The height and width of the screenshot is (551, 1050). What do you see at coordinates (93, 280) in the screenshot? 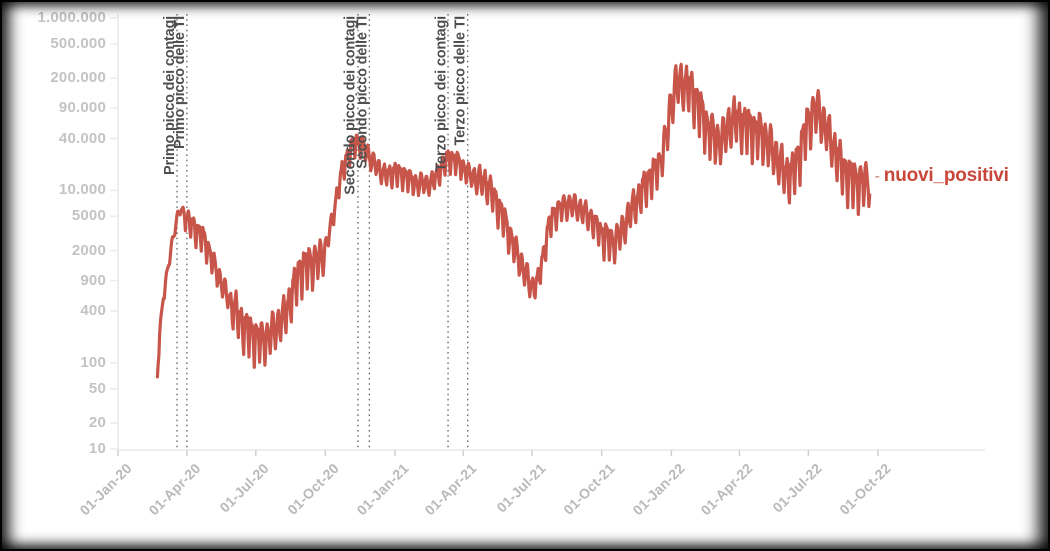
I see `y-axis-label: 900` at bounding box center [93, 280].